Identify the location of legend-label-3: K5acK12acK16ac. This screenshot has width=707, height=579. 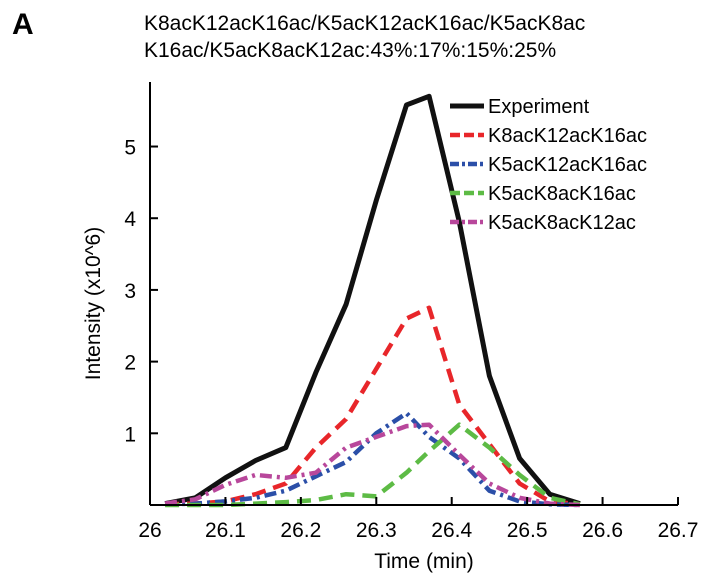
(567, 165).